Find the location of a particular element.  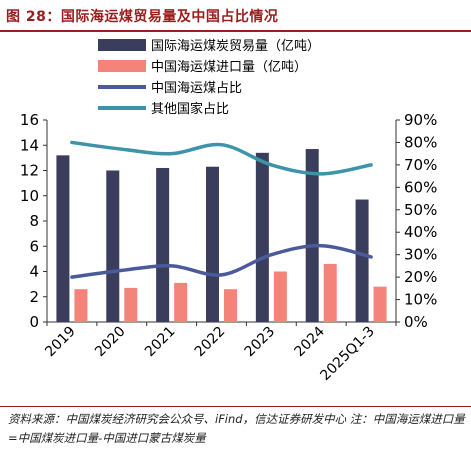

y-left-tick-label: 16 is located at coordinates (29, 120).